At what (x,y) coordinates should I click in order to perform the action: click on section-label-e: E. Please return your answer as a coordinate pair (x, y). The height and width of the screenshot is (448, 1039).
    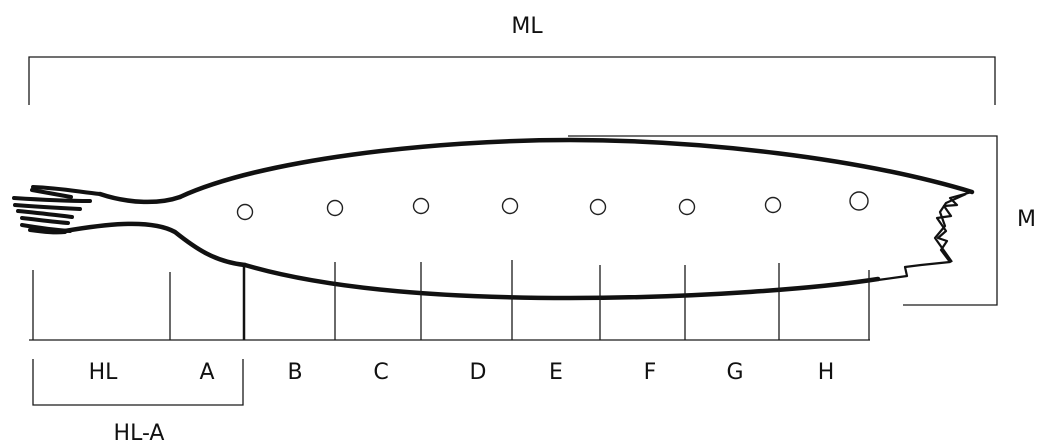
    Looking at the image, I should click on (556, 372).